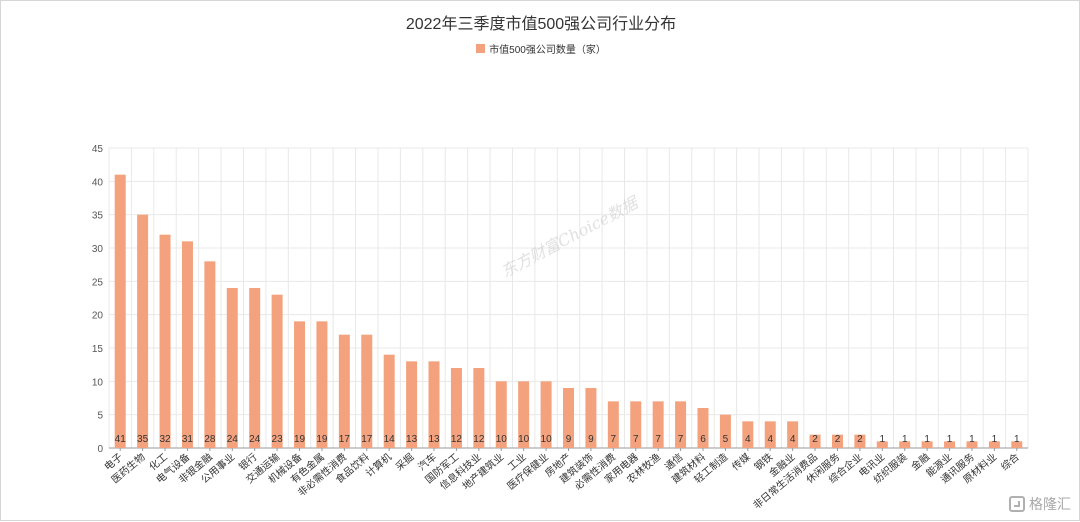  What do you see at coordinates (1010, 461) in the screenshot?
I see `x-category-label: 综合` at bounding box center [1010, 461].